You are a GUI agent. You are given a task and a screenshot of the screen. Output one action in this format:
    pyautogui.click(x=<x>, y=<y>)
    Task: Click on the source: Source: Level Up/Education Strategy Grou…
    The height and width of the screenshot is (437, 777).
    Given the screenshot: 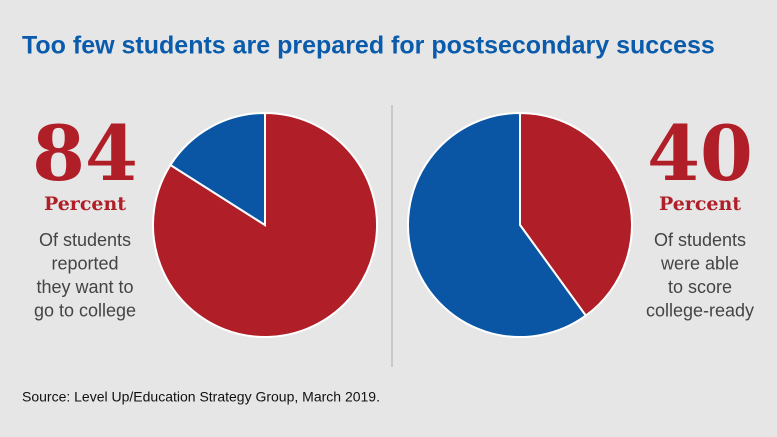 What is the action you would take?
    pyautogui.click(x=201, y=397)
    